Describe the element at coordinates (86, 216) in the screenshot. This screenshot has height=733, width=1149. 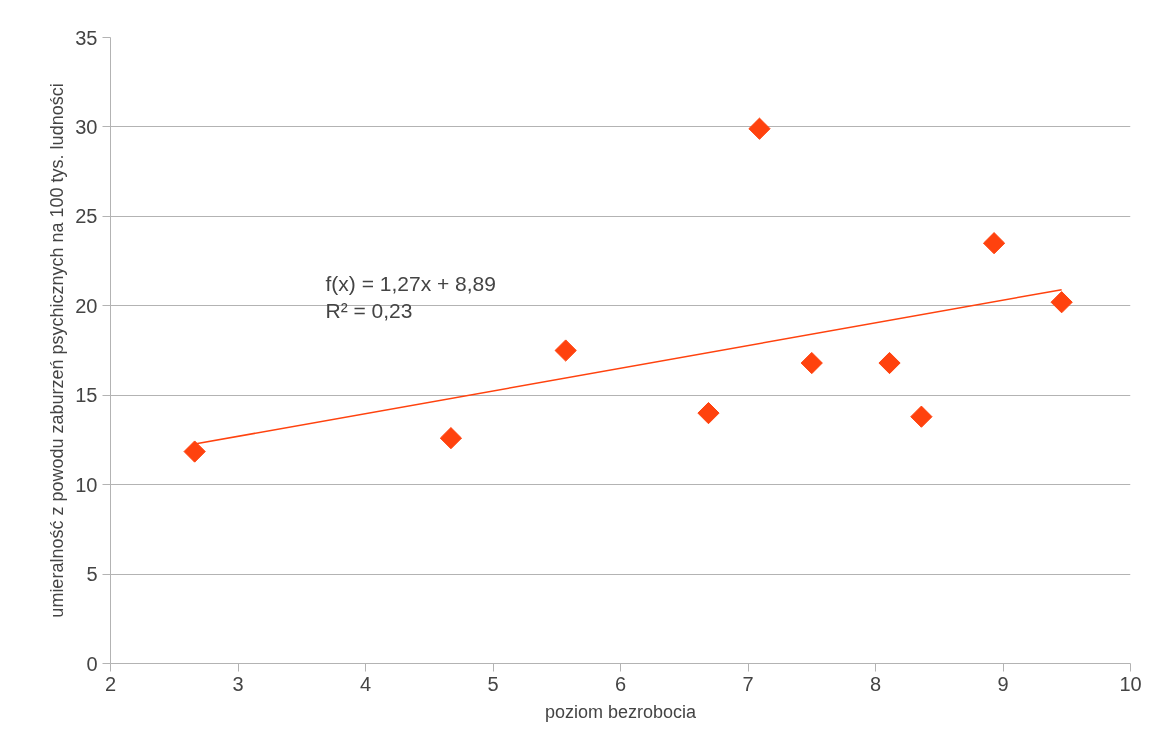
I see `y-tick-label: 25` at that location.